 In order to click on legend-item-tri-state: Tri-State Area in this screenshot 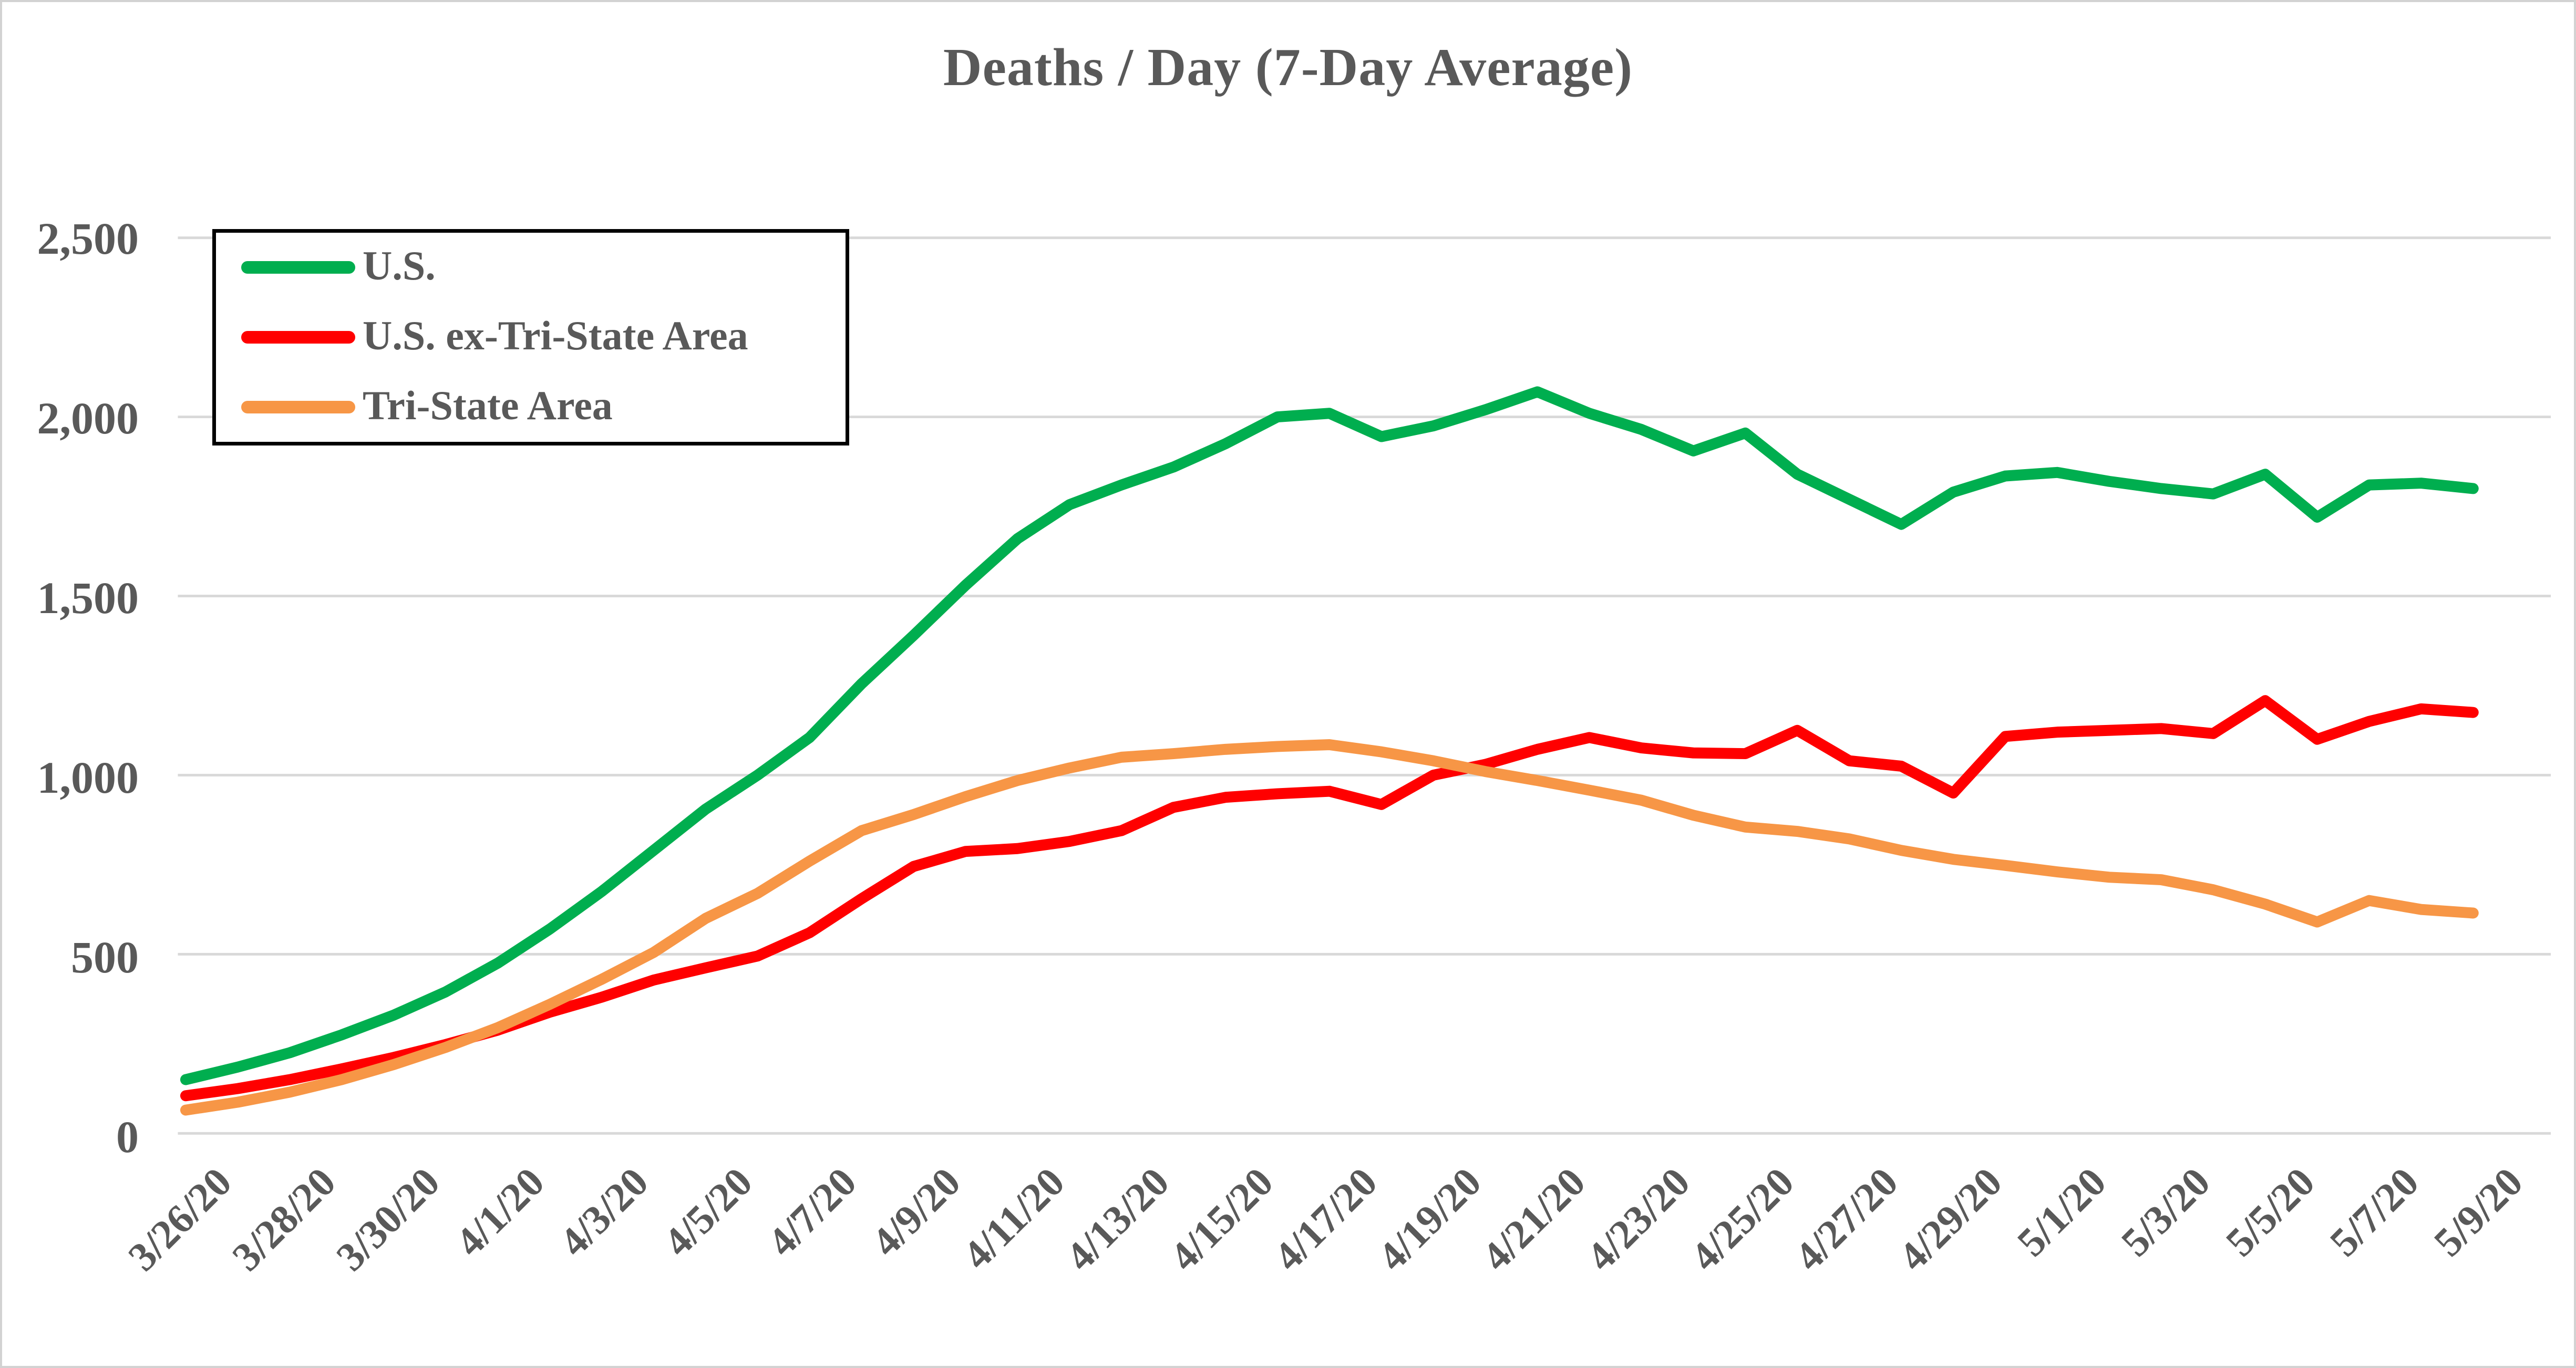, I will do `click(531, 407)`.